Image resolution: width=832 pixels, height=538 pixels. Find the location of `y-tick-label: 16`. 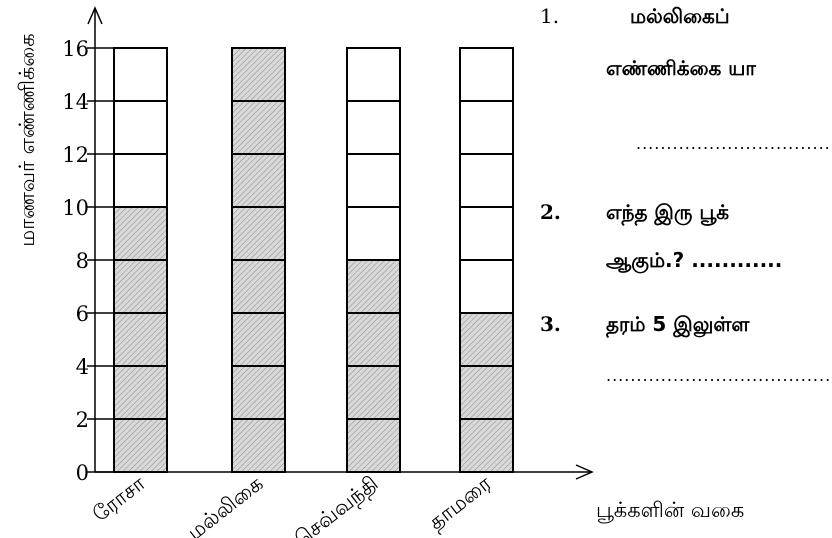

y-tick-label: 16 is located at coordinates (75, 49).